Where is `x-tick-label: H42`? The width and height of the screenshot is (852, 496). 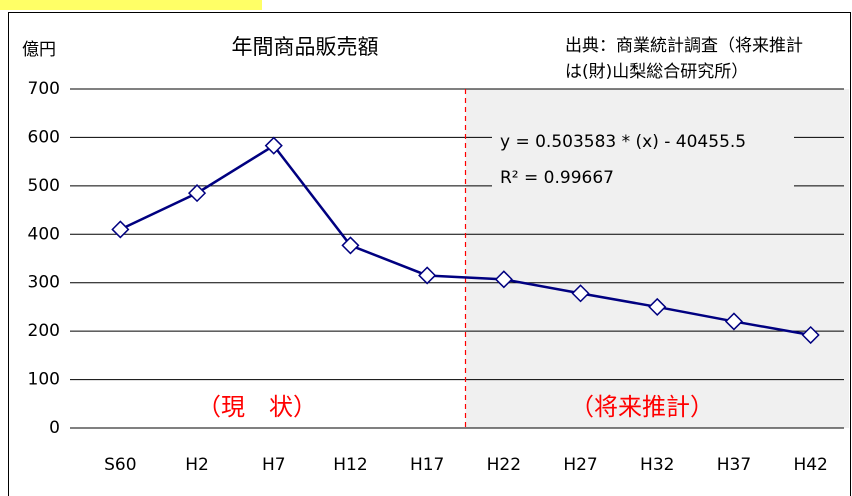 x-tick-label: H42 is located at coordinates (810, 465).